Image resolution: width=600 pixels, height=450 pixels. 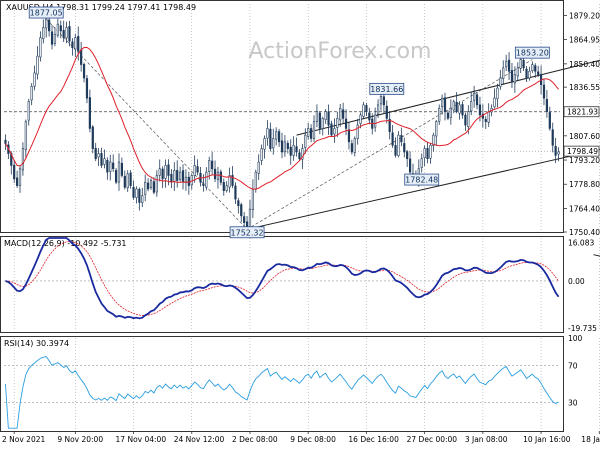 I want to click on time-axis-label: 3 Jan 08:00, so click(x=486, y=439).